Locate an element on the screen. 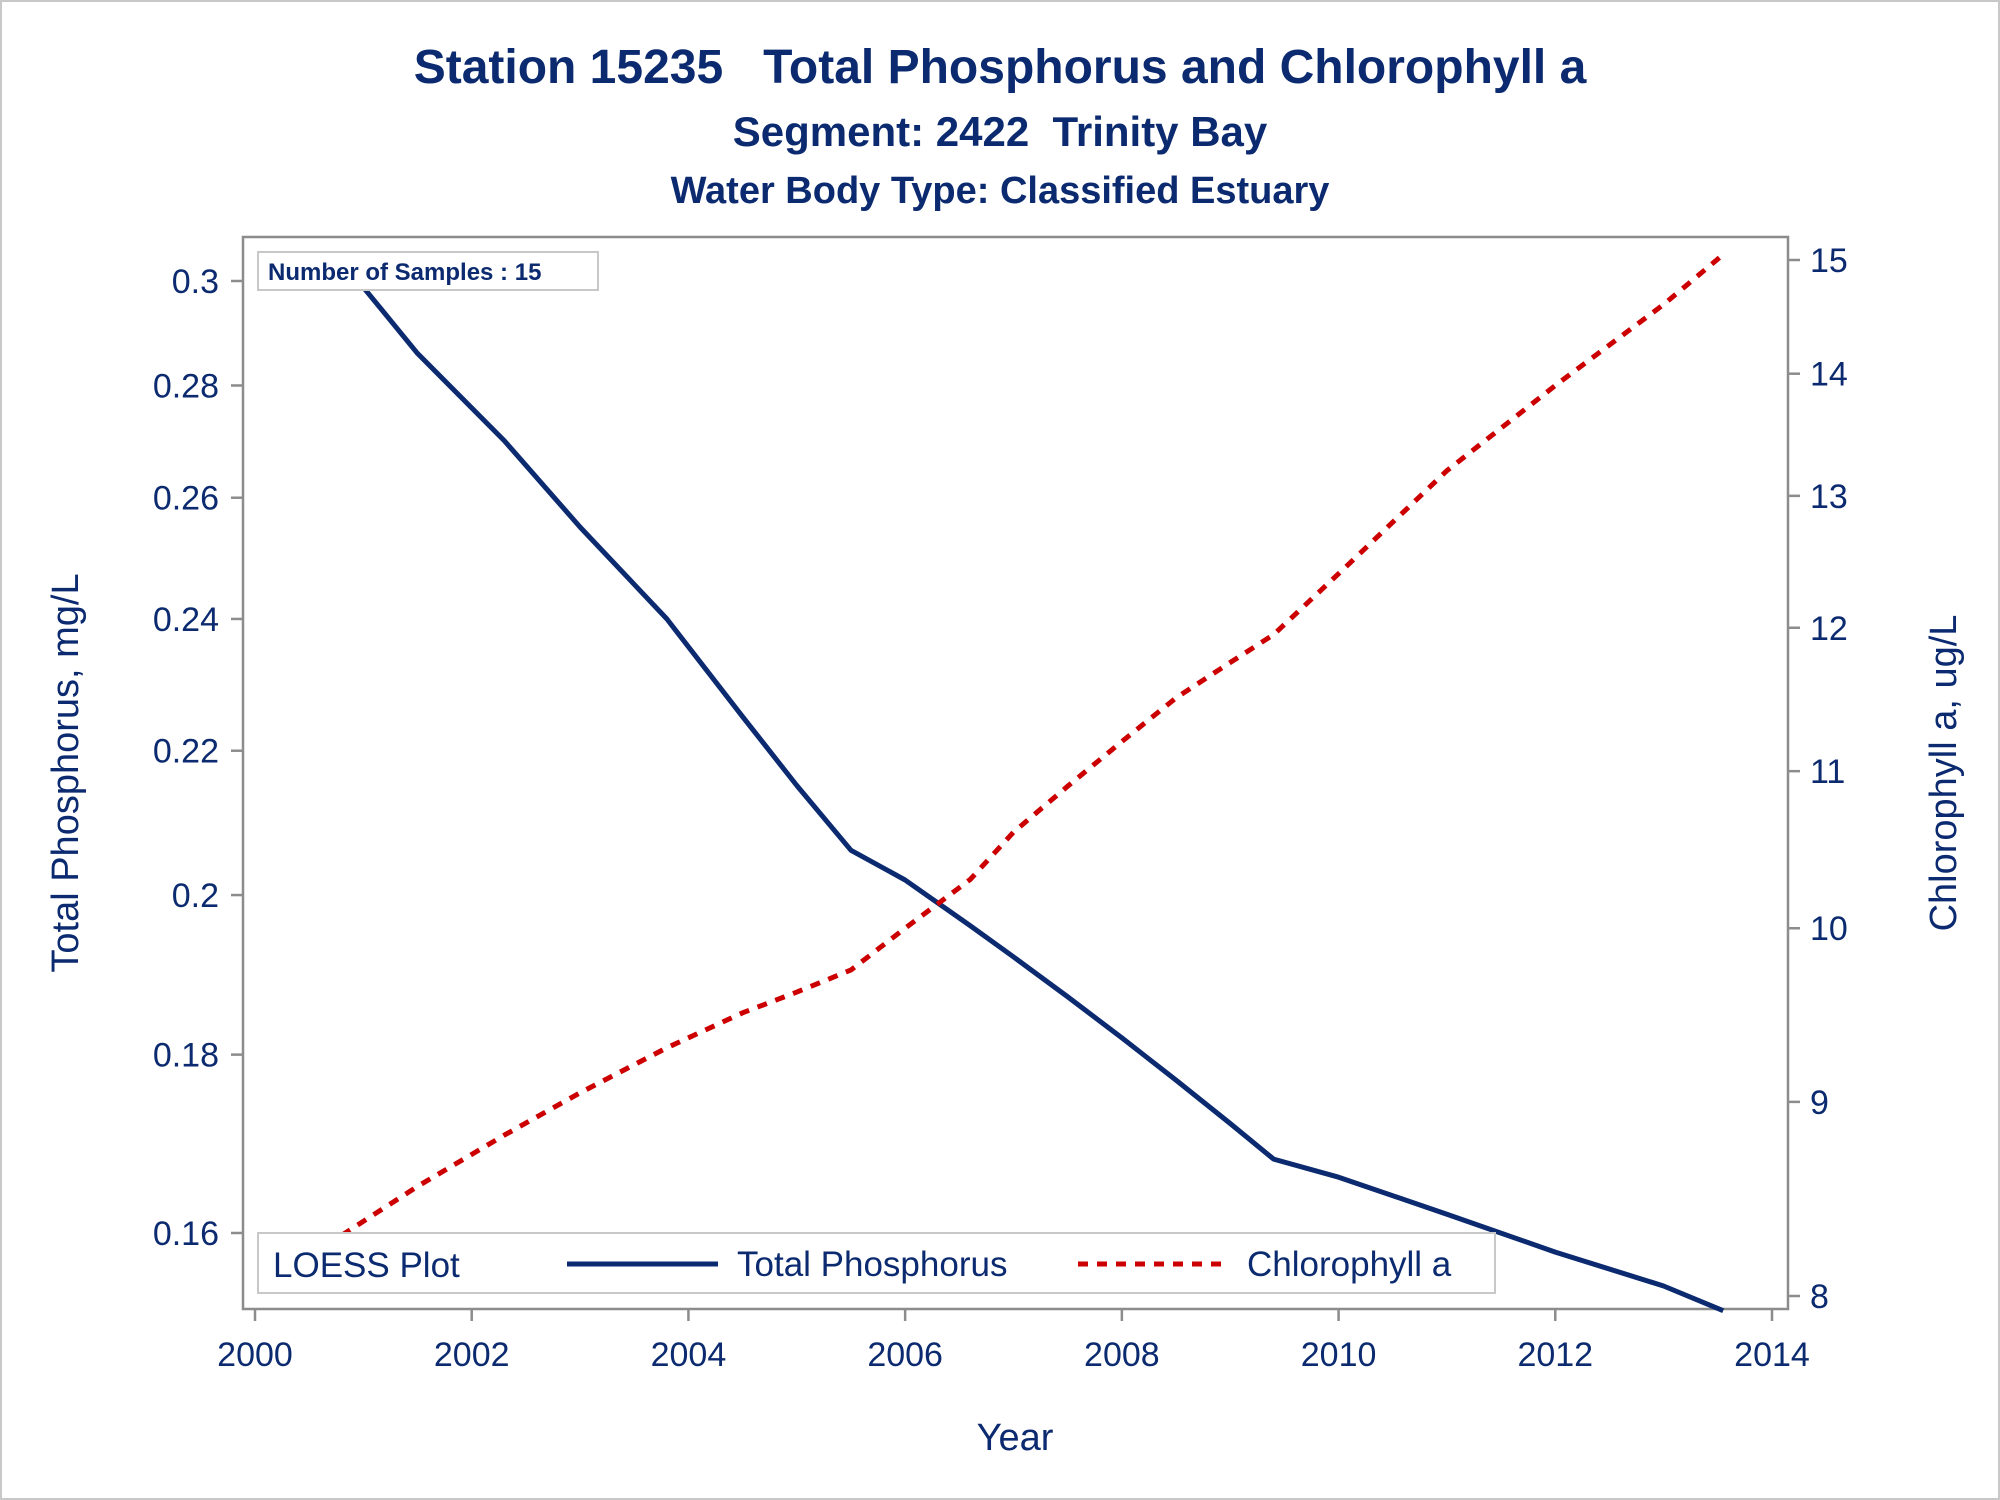 This screenshot has height=1500, width=2000. x-tick-label: 2012 is located at coordinates (1555, 1355).